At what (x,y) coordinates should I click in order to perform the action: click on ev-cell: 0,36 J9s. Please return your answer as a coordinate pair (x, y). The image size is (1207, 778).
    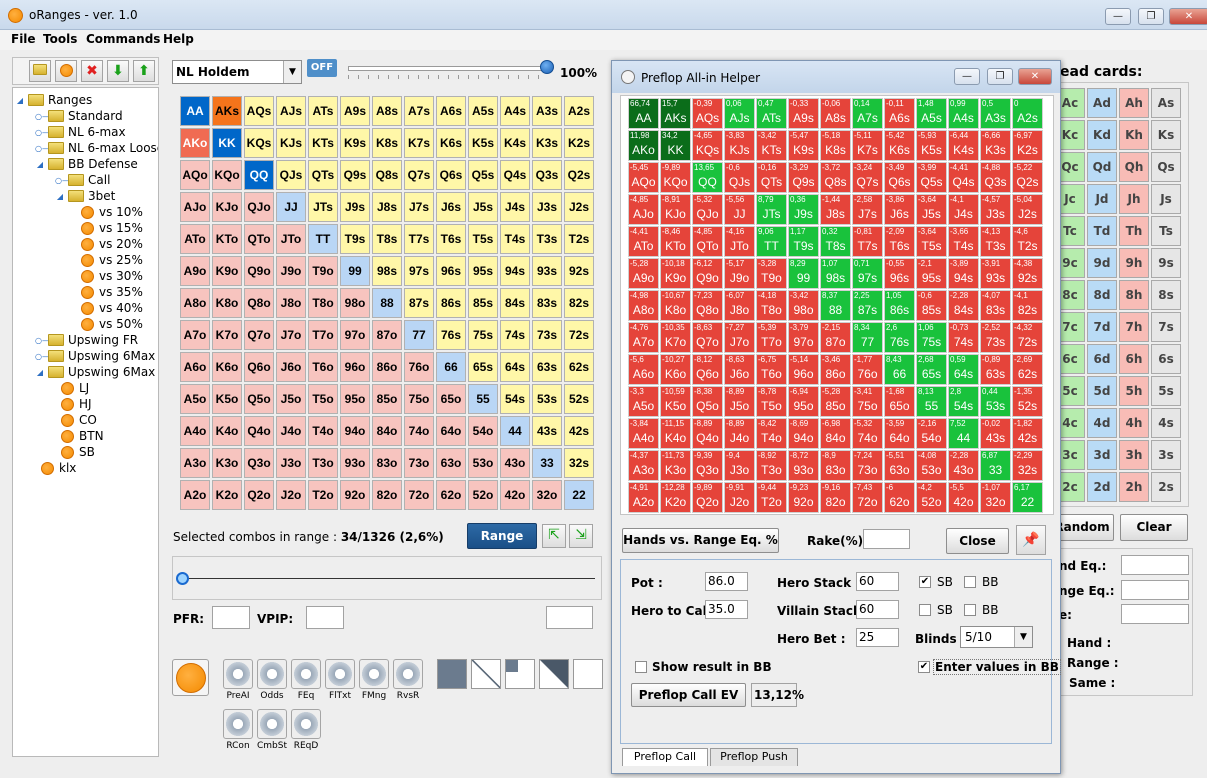
    Looking at the image, I should click on (803, 209).